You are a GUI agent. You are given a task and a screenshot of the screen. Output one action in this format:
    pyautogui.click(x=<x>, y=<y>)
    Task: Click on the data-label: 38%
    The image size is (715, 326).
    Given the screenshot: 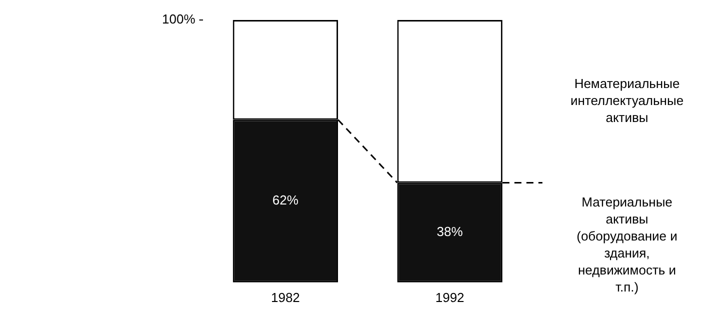 What is the action you would take?
    pyautogui.click(x=450, y=232)
    